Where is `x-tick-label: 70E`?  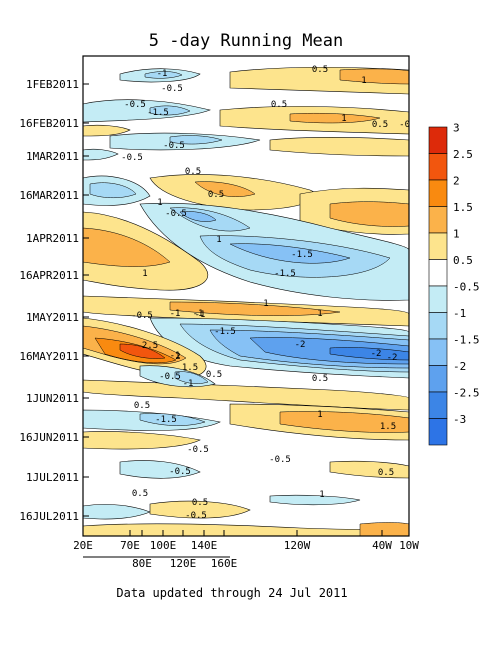 x-tick-label: 70E is located at coordinates (130, 545).